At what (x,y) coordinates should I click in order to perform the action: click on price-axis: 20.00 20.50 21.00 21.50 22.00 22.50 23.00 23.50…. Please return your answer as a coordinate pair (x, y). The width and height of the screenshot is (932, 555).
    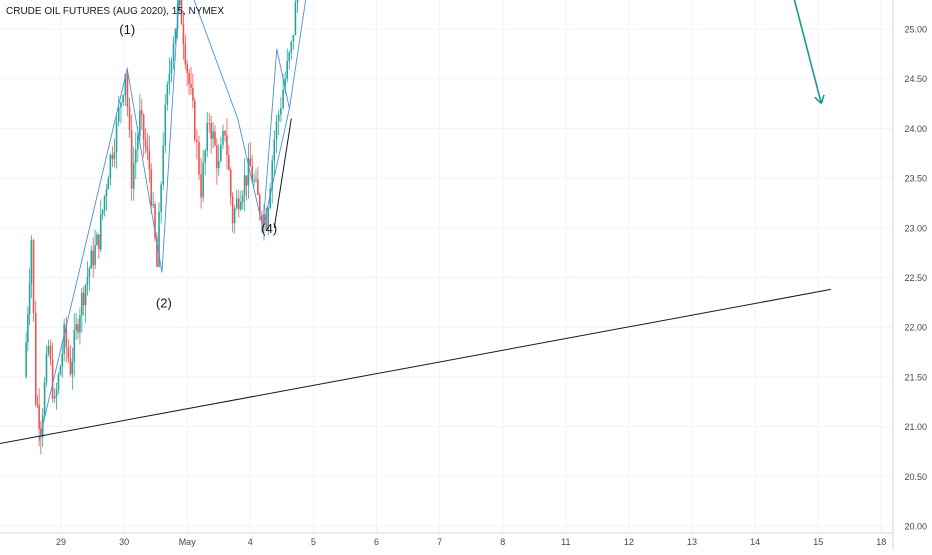
    Looking at the image, I should click on (912, 275).